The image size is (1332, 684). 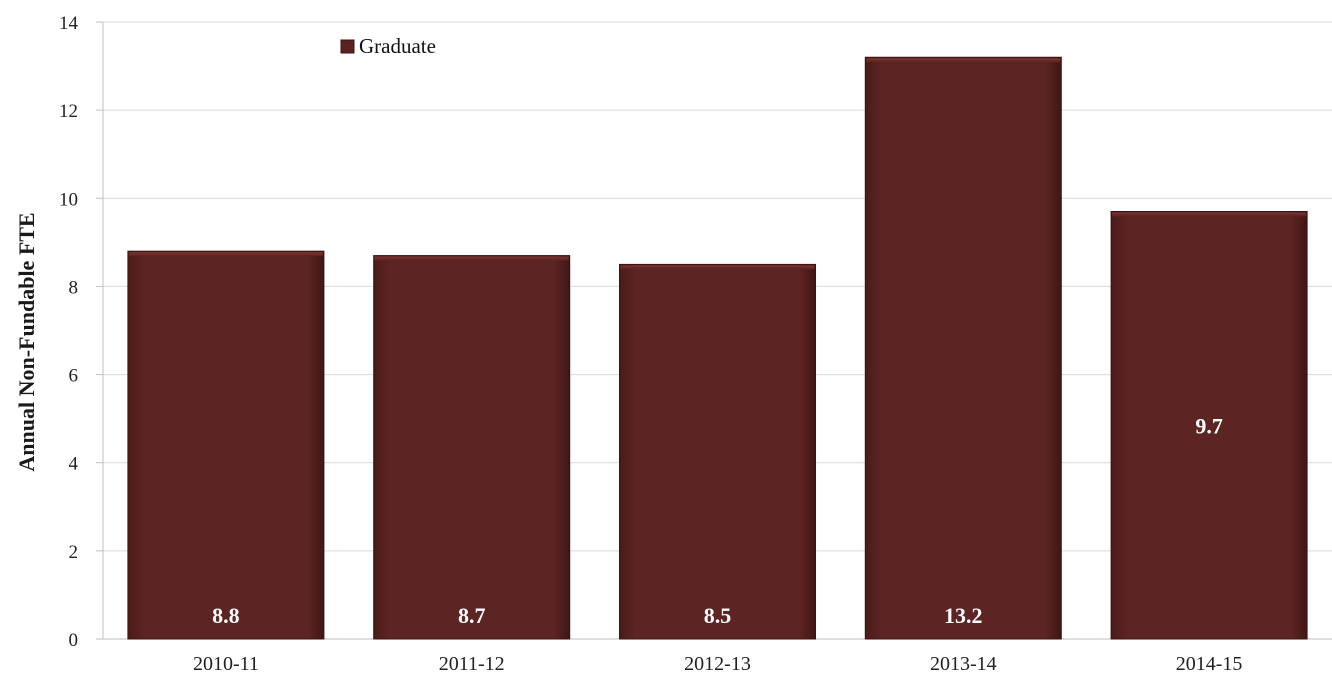 What do you see at coordinates (472, 615) in the screenshot?
I see `data-label: 8.7` at bounding box center [472, 615].